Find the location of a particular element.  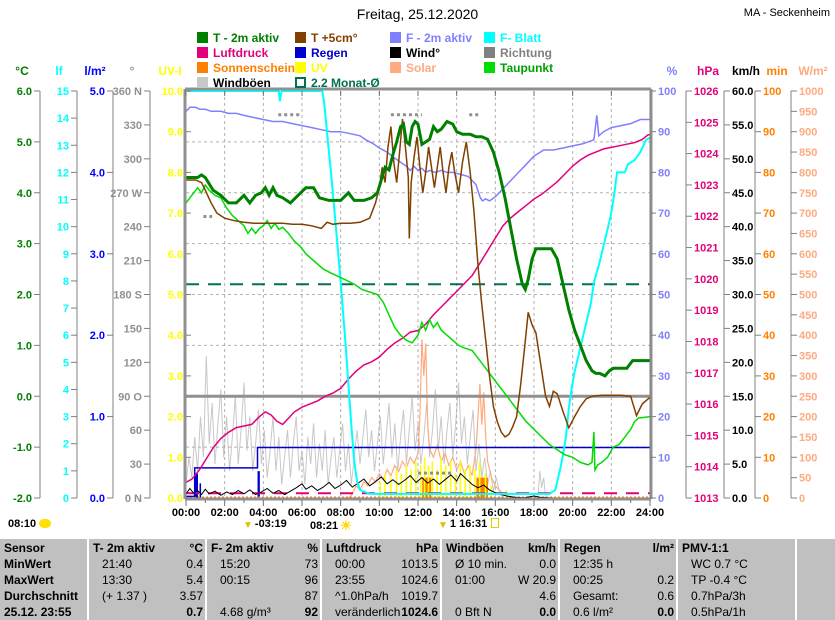

axis-label-dir: 180 S is located at coordinates (127, 296).